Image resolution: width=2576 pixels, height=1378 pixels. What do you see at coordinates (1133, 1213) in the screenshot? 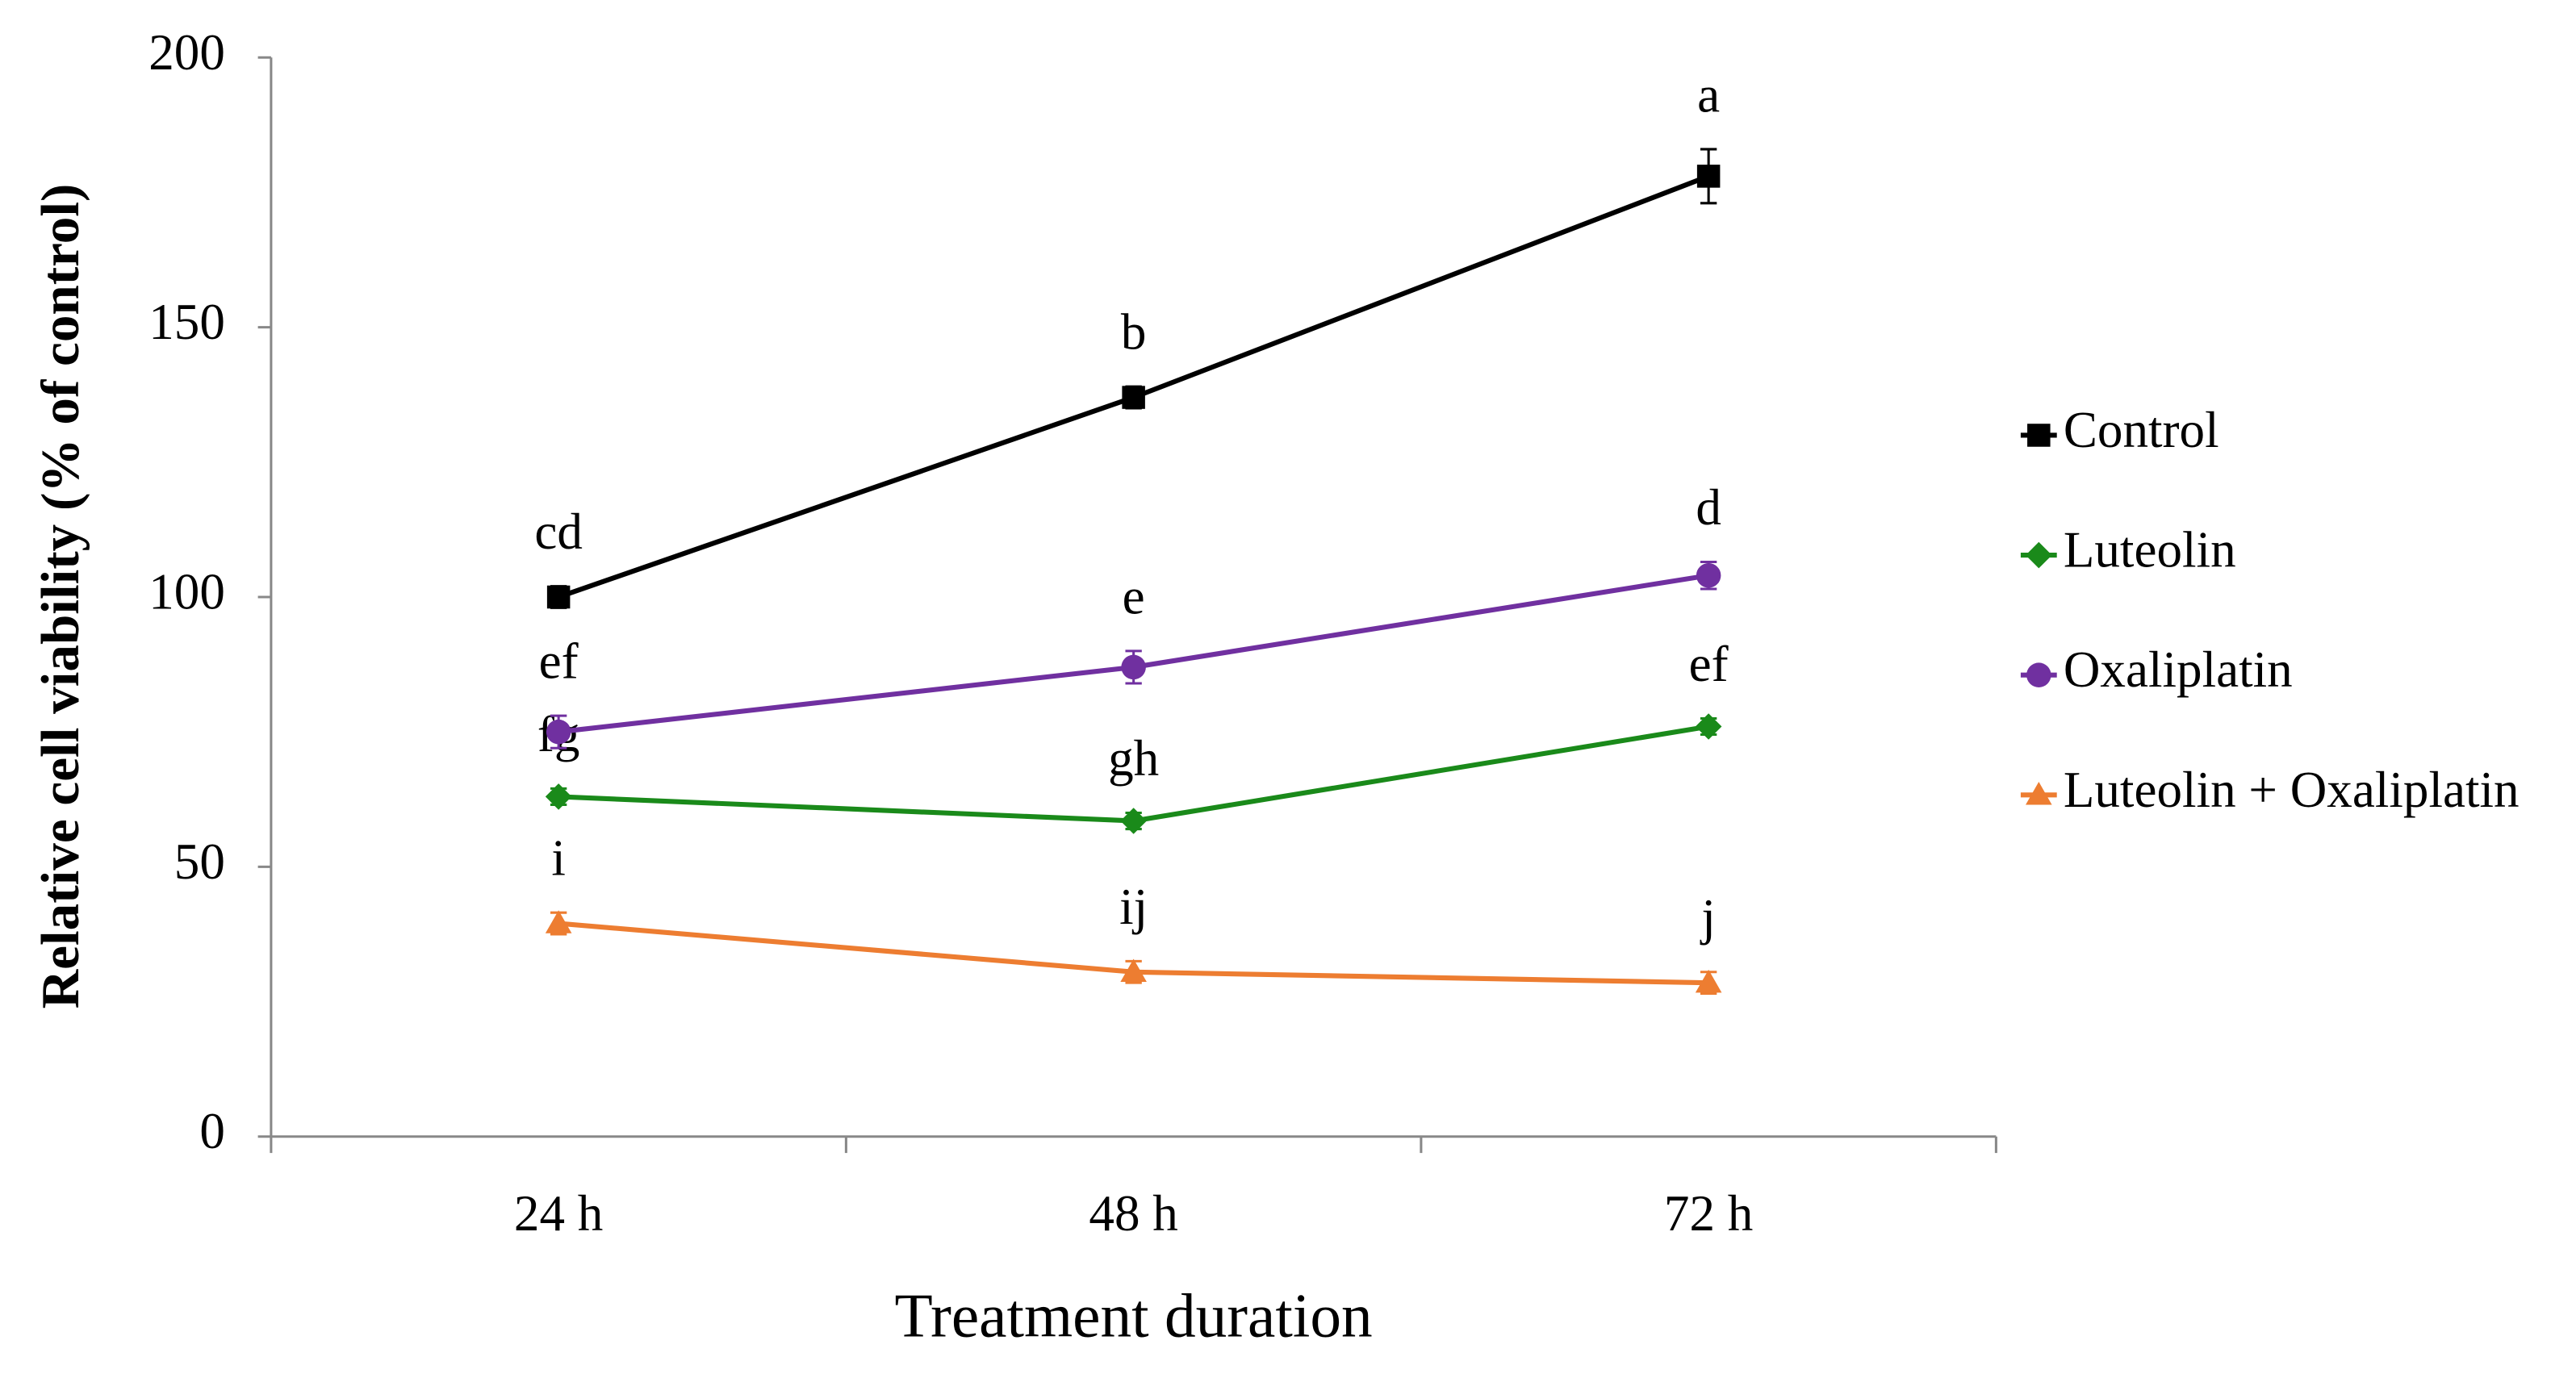
I see `x-tick-label: 48 h` at bounding box center [1133, 1213].